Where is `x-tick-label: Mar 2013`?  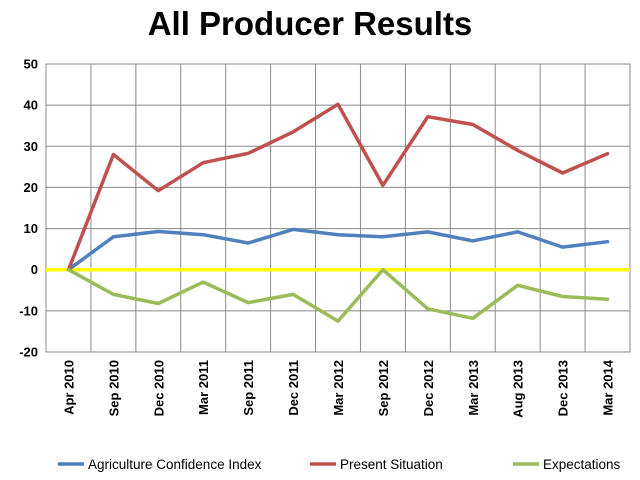
x-tick-label: Mar 2013 is located at coordinates (473, 388).